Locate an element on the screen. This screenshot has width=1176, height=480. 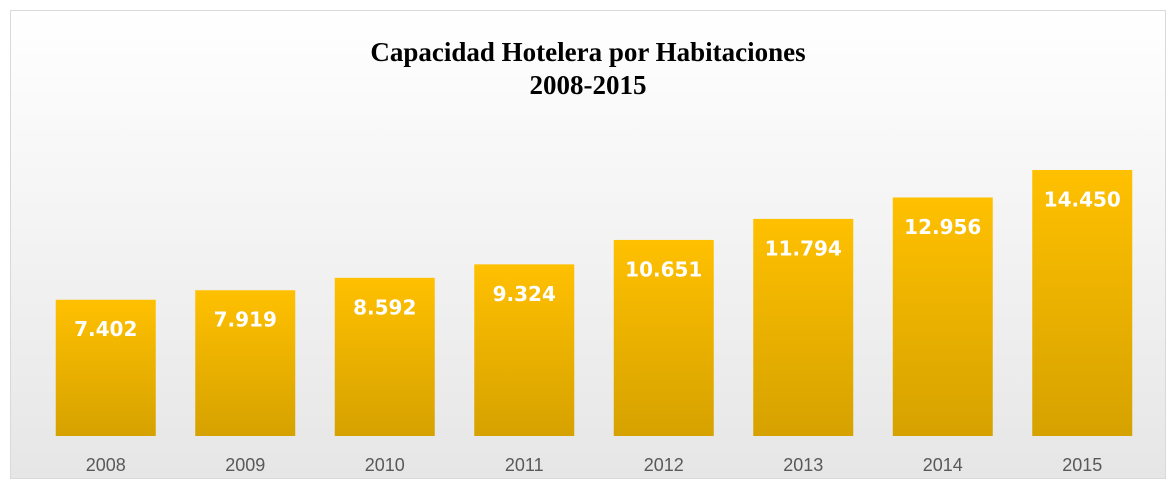
x-tick-label: 2012 is located at coordinates (664, 465).